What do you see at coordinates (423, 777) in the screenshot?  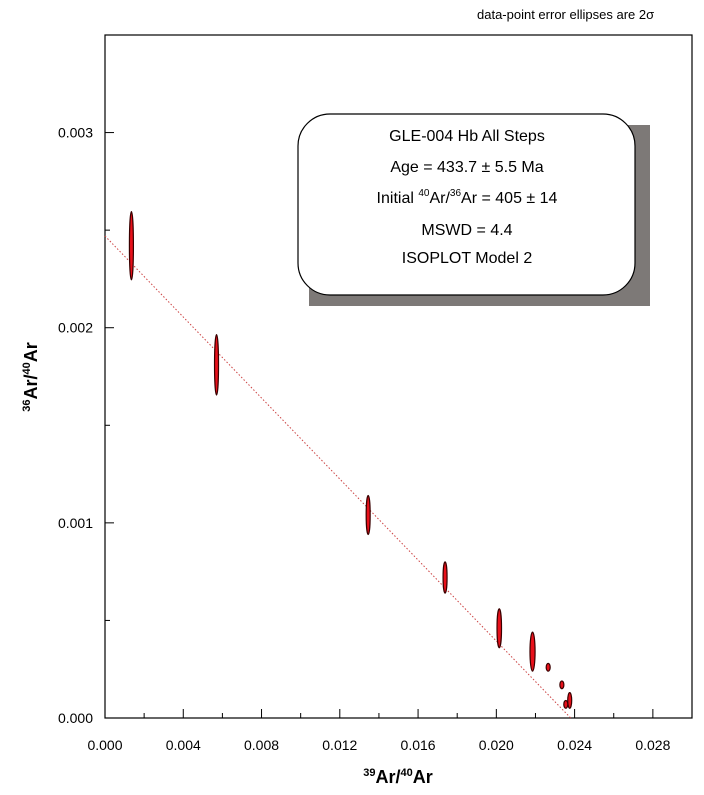 I see `x-title-b: Ar` at bounding box center [423, 777].